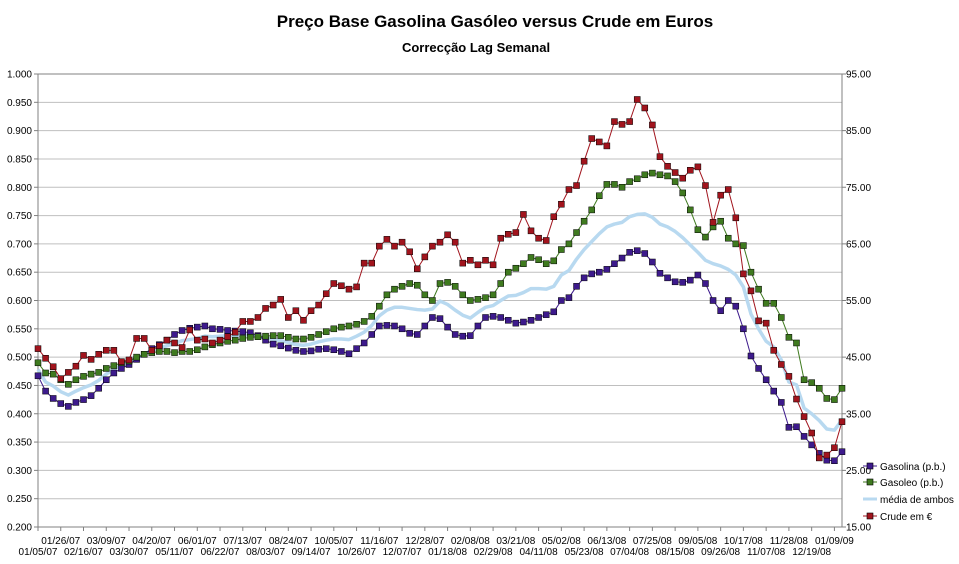  Describe the element at coordinates (858, 471) in the screenshot. I see `y2-tick-label: 25.00` at that location.